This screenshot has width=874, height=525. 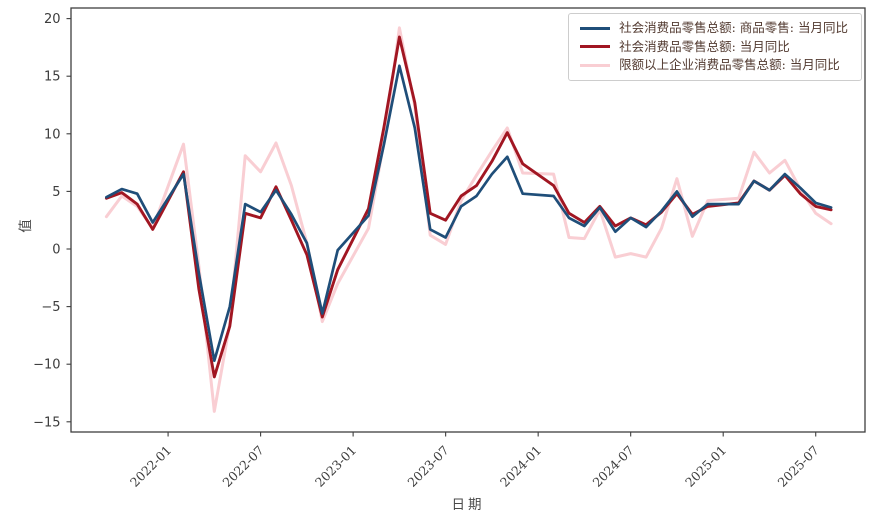 I want to click on legend-label: 社会消费品零售总额: 商品零售: 当月同比, so click(x=733, y=27).